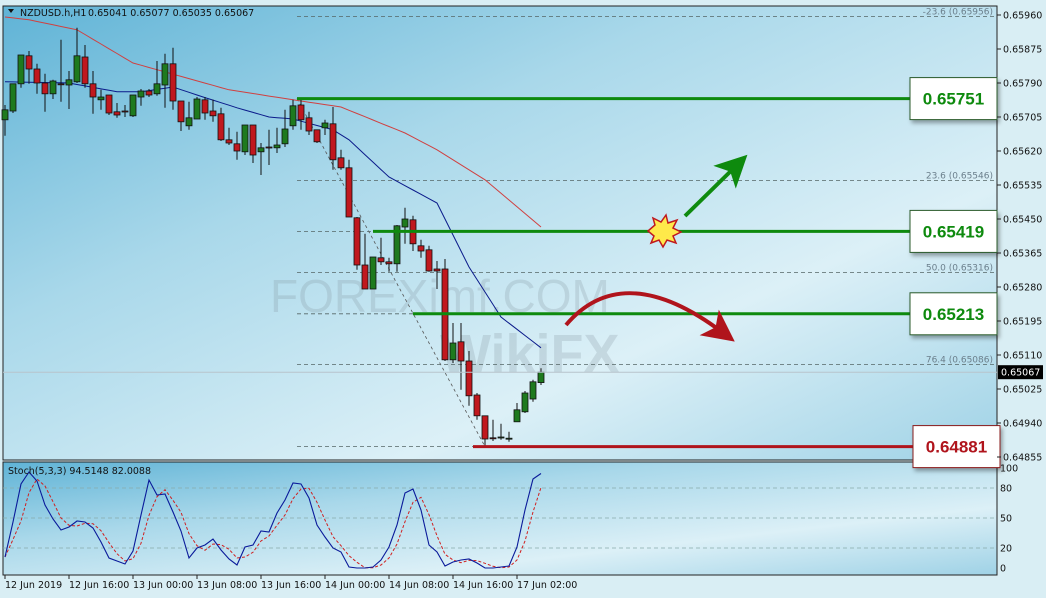 The image size is (1046, 598). I want to click on price-tick-label: 0.65365, so click(1022, 254).